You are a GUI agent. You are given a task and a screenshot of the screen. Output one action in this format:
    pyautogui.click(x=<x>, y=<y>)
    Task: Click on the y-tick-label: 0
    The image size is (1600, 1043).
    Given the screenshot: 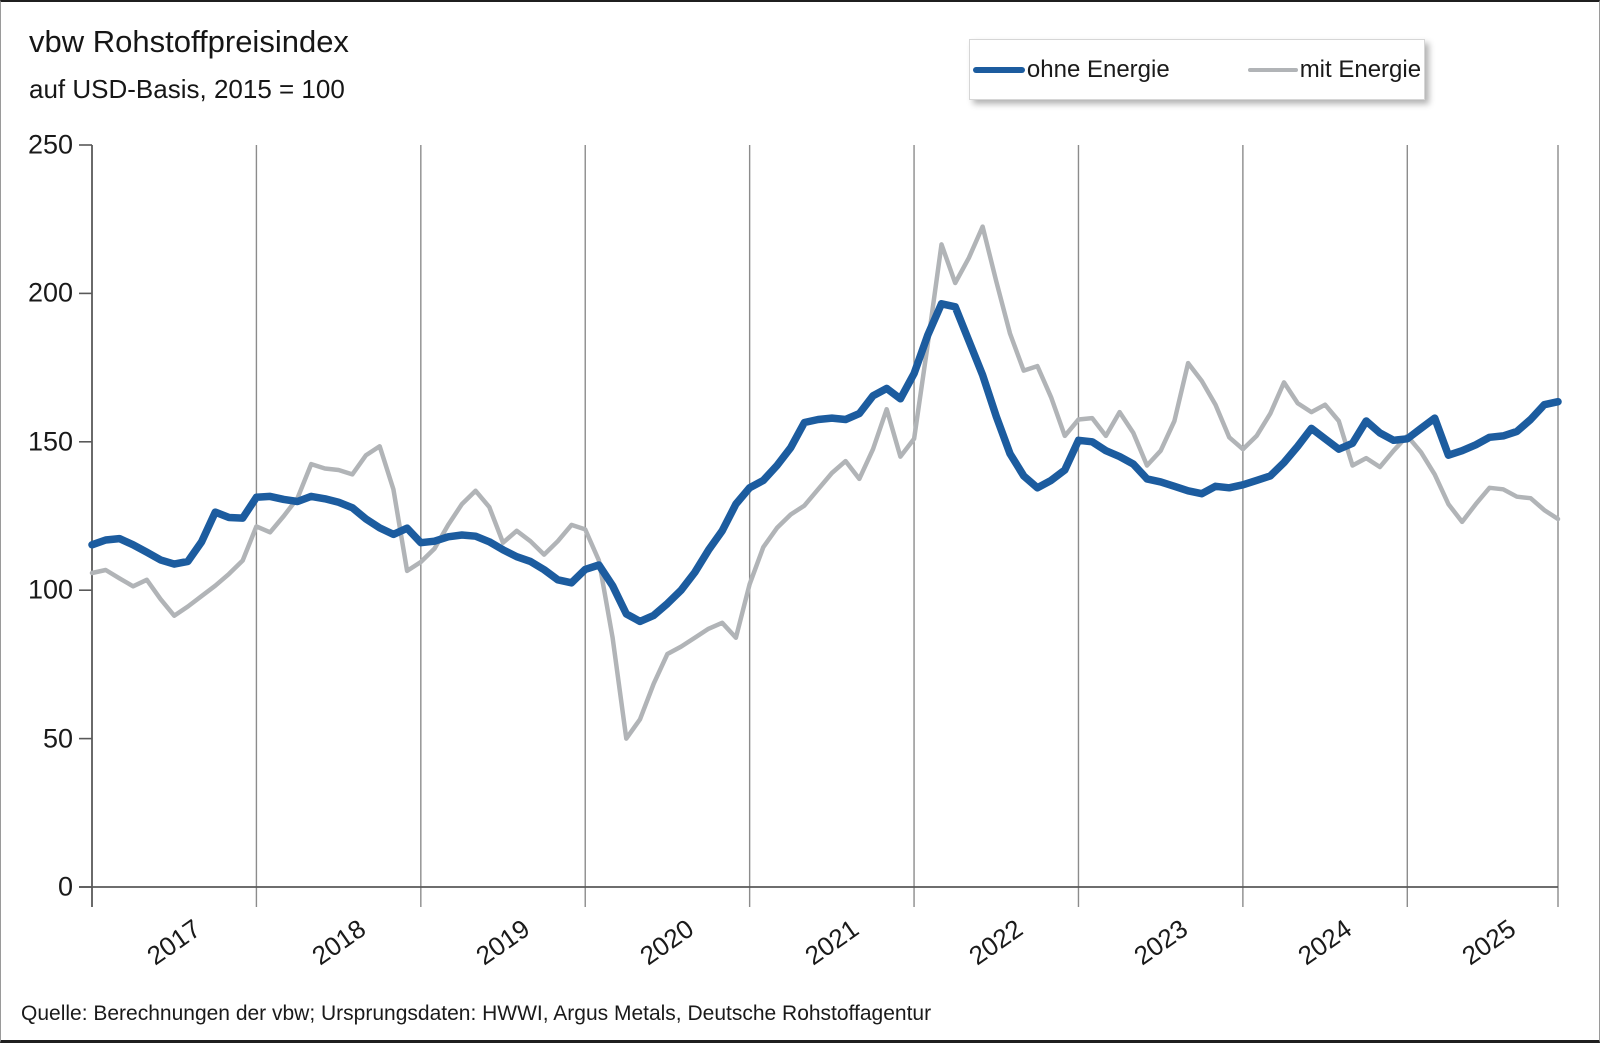 What is the action you would take?
    pyautogui.click(x=65, y=886)
    